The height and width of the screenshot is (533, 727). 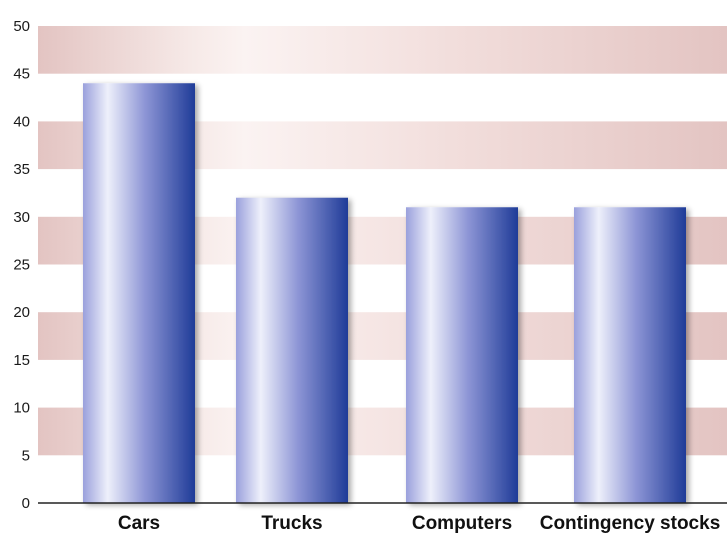 I want to click on y-tick-label: 20, so click(x=21, y=312).